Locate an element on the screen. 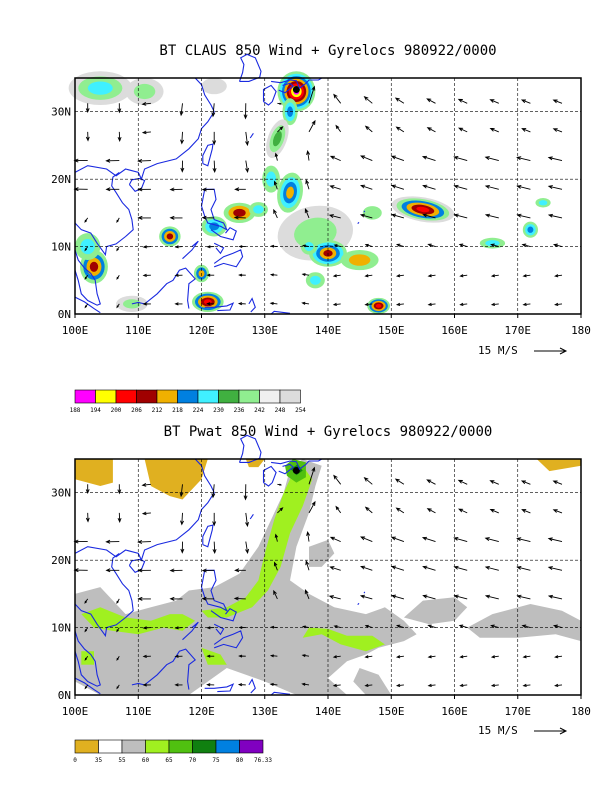  colorbar-label: 55 is located at coordinates (122, 760).